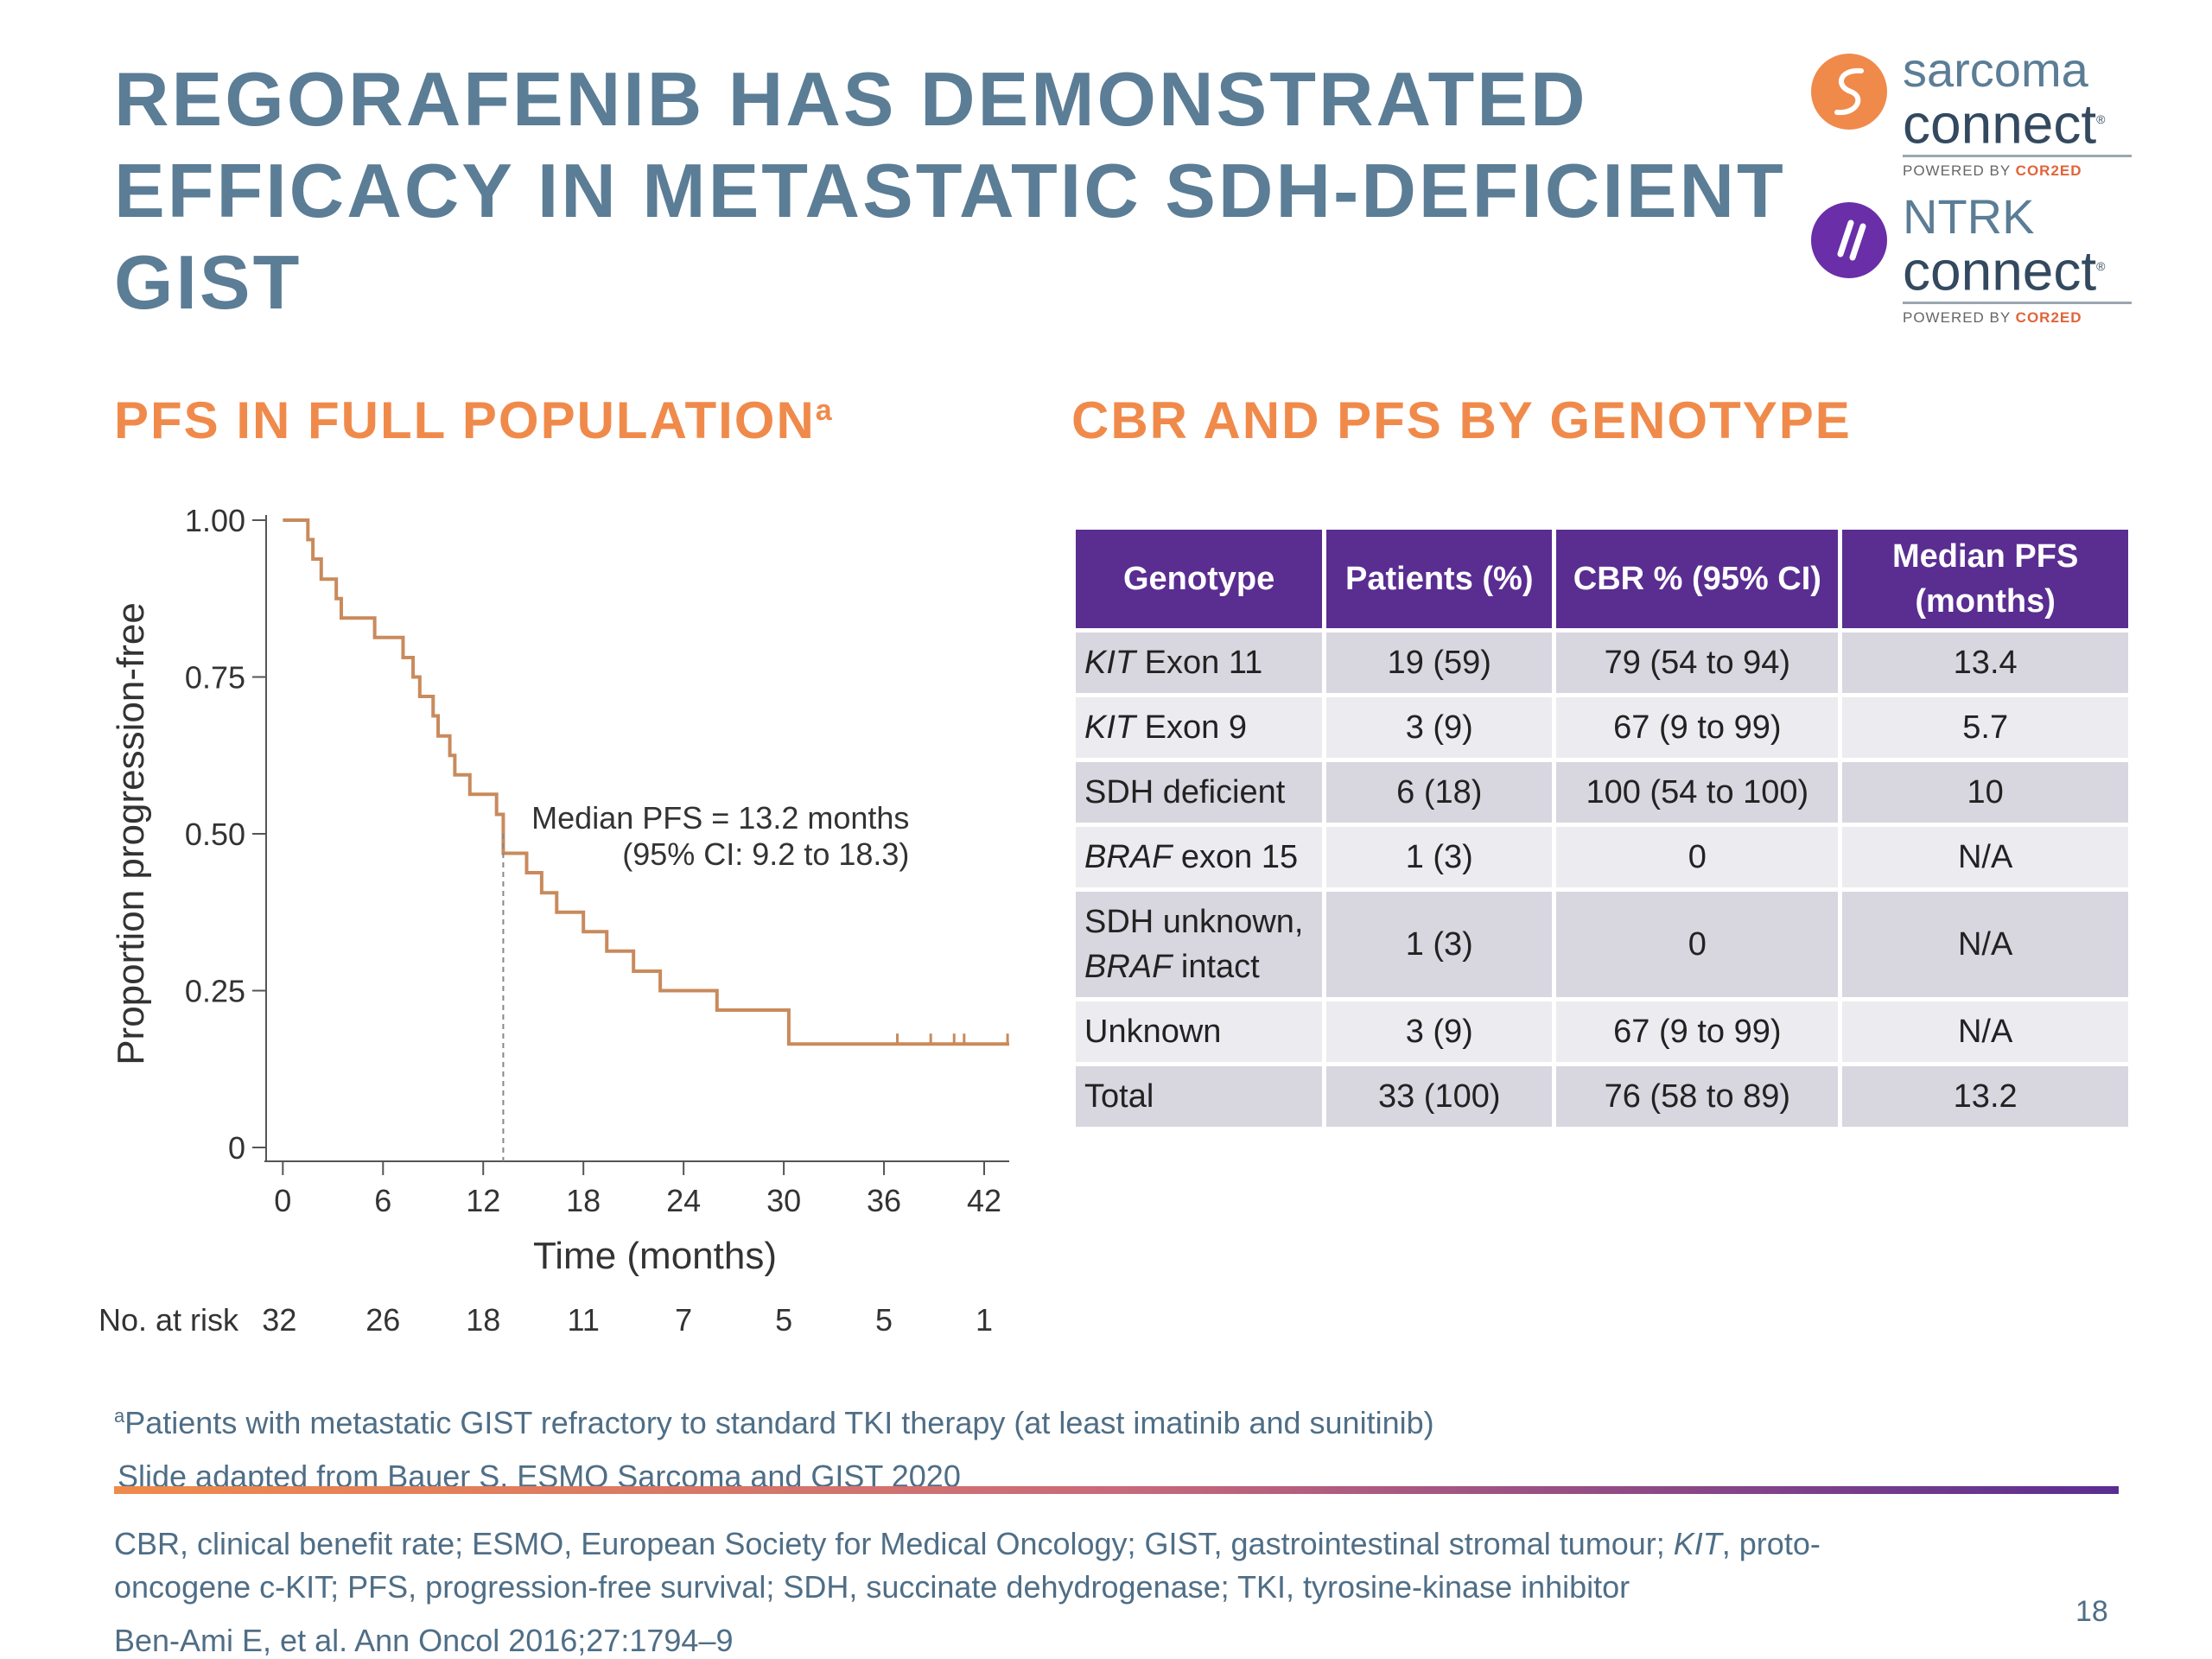  Describe the element at coordinates (1439, 792) in the screenshot. I see `patients-cell: 6 (18)` at that location.